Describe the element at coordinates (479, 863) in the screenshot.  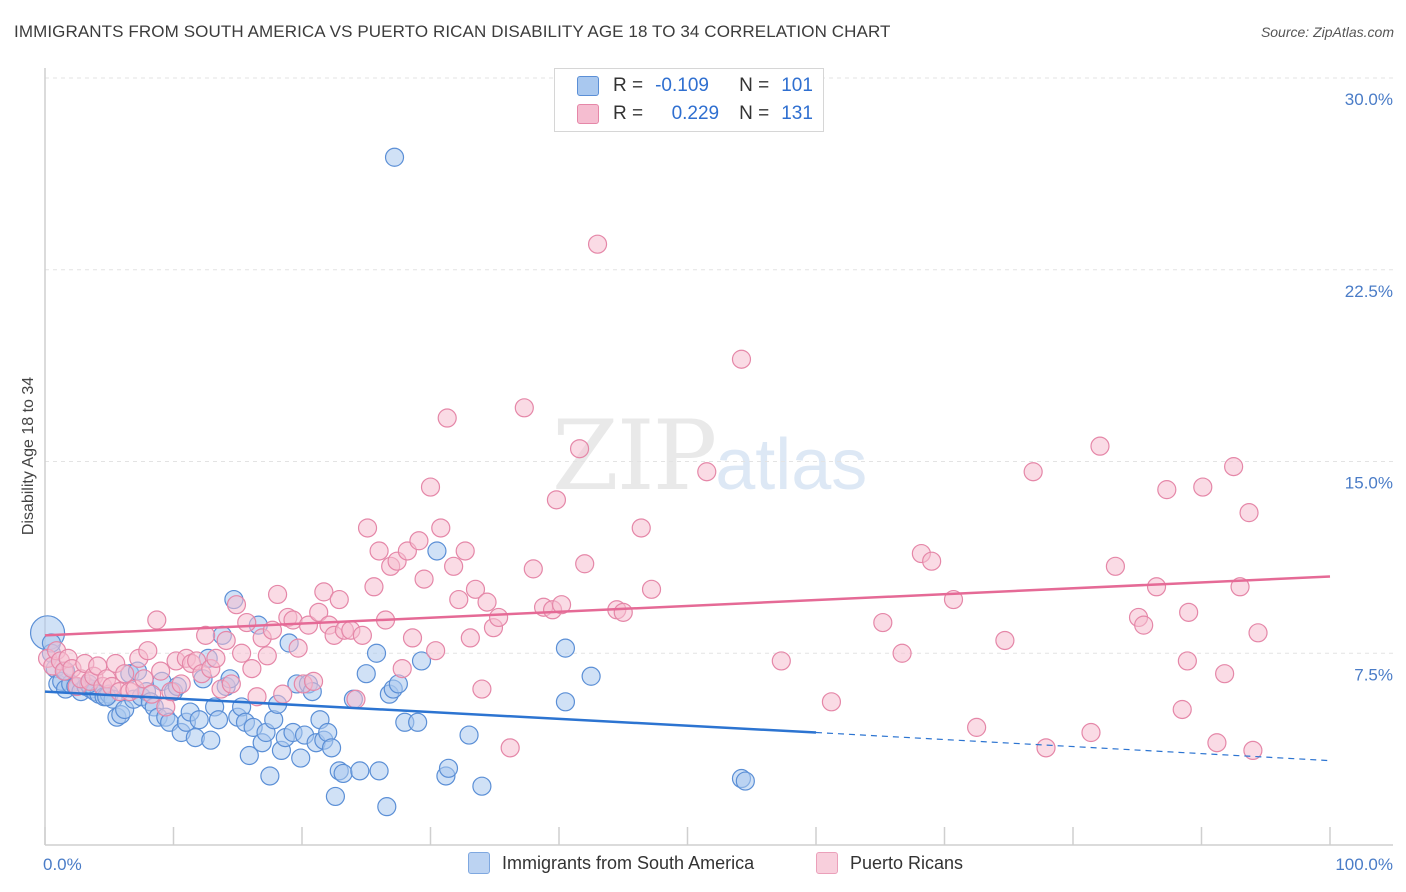
I see `legend-swatch-blue` at that location.